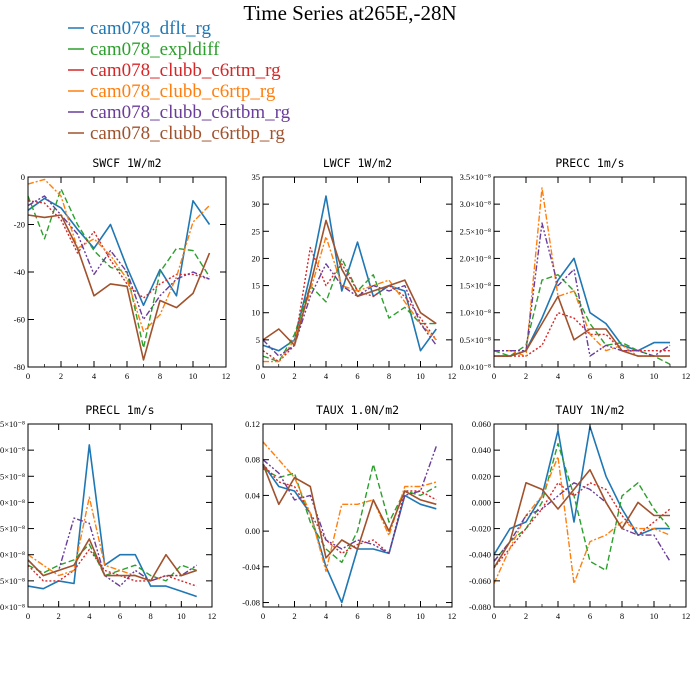 Image resolution: width=700 pixels, height=700 pixels. Describe the element at coordinates (23, 177) in the screenshot. I see `y-tick-label: 0` at that location.